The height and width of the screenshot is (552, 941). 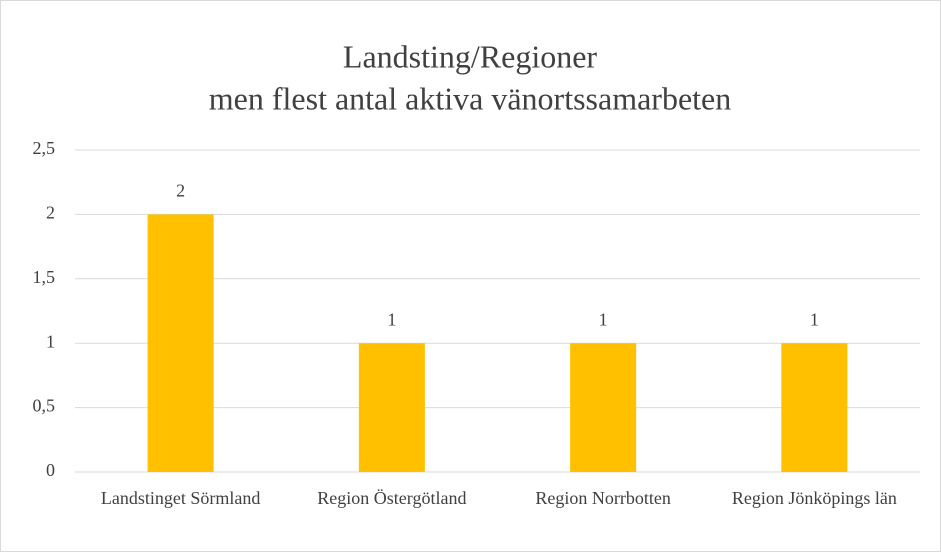 What do you see at coordinates (44, 277) in the screenshot?
I see `y-tick-label: 1,5` at bounding box center [44, 277].